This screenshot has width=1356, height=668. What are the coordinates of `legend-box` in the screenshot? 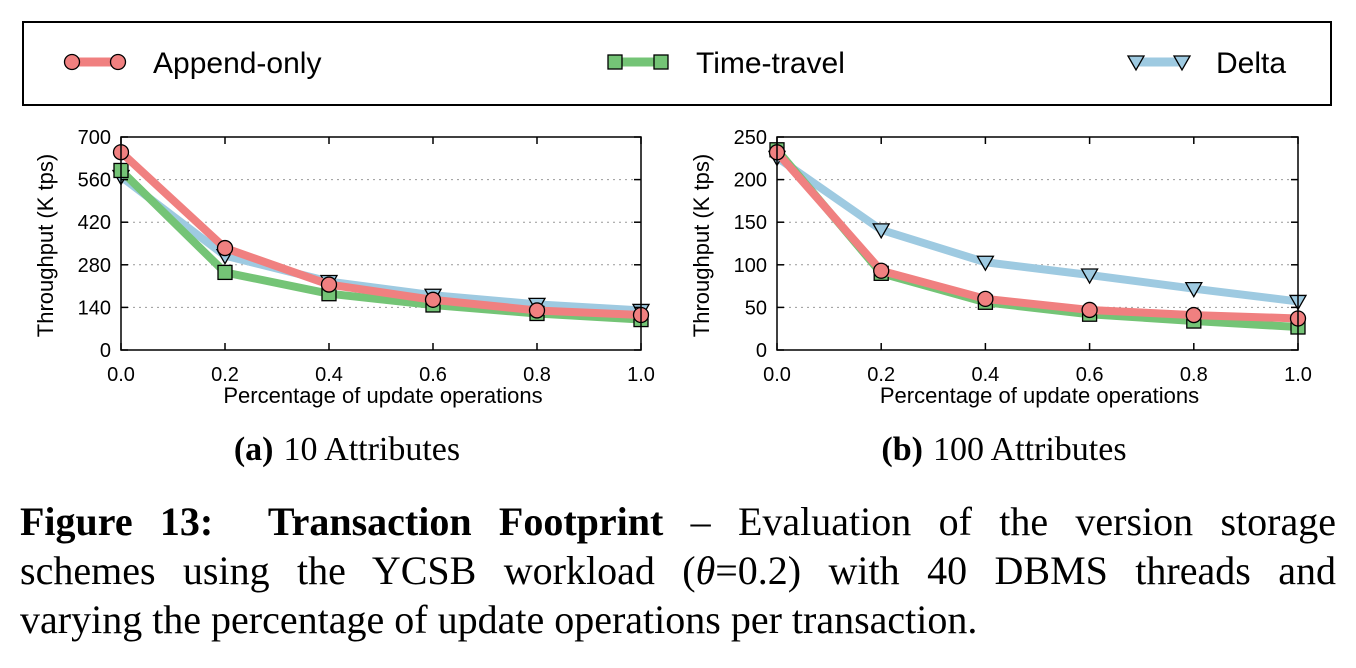 It's located at (677, 63).